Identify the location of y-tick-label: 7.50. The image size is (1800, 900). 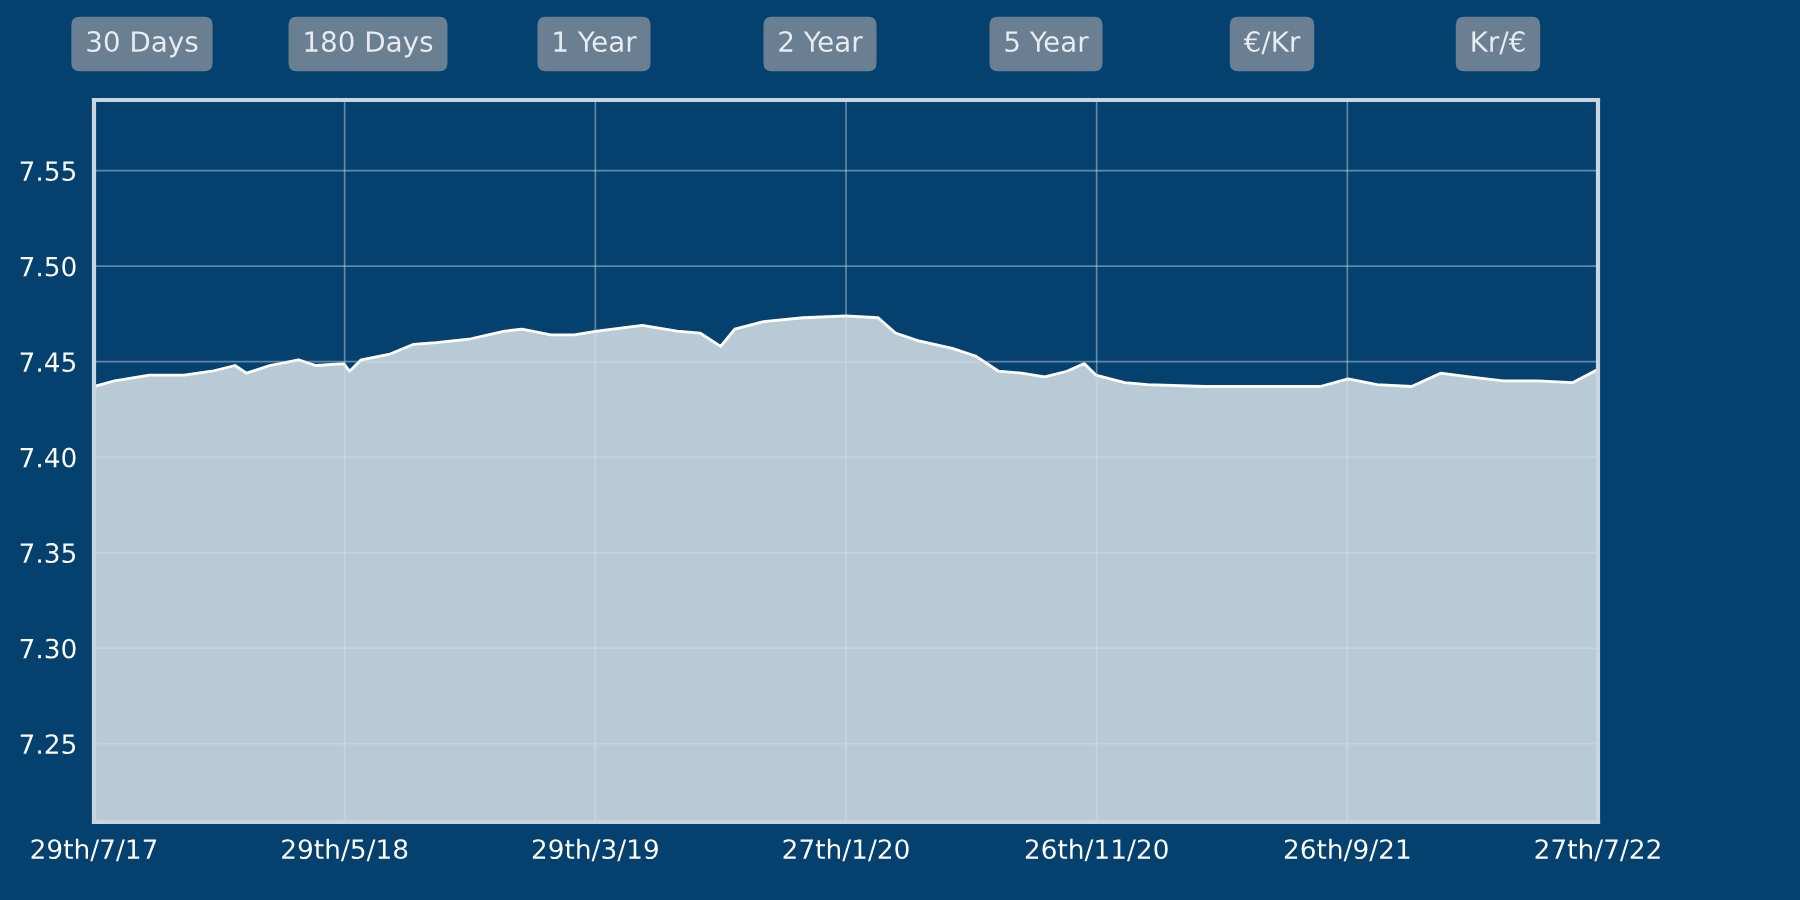
(48, 266).